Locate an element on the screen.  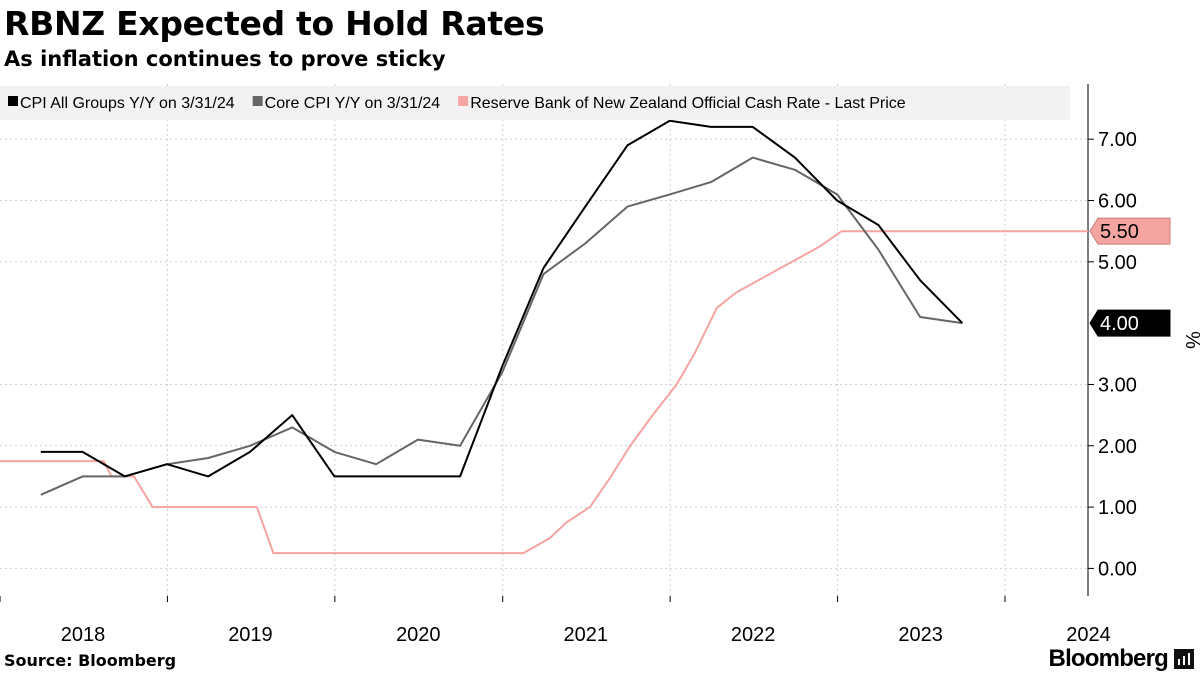
last-value-label: 5.50 is located at coordinates (1119, 232).